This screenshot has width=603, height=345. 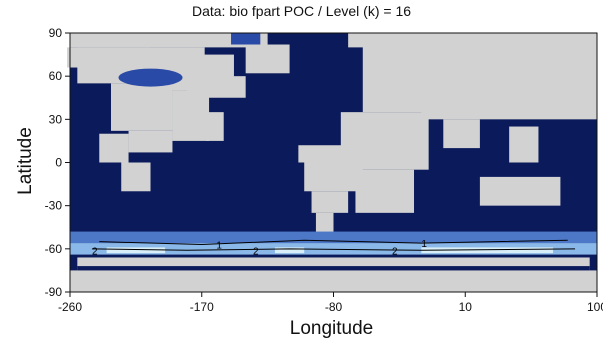 I want to click on land-asia, so click(x=509, y=82).